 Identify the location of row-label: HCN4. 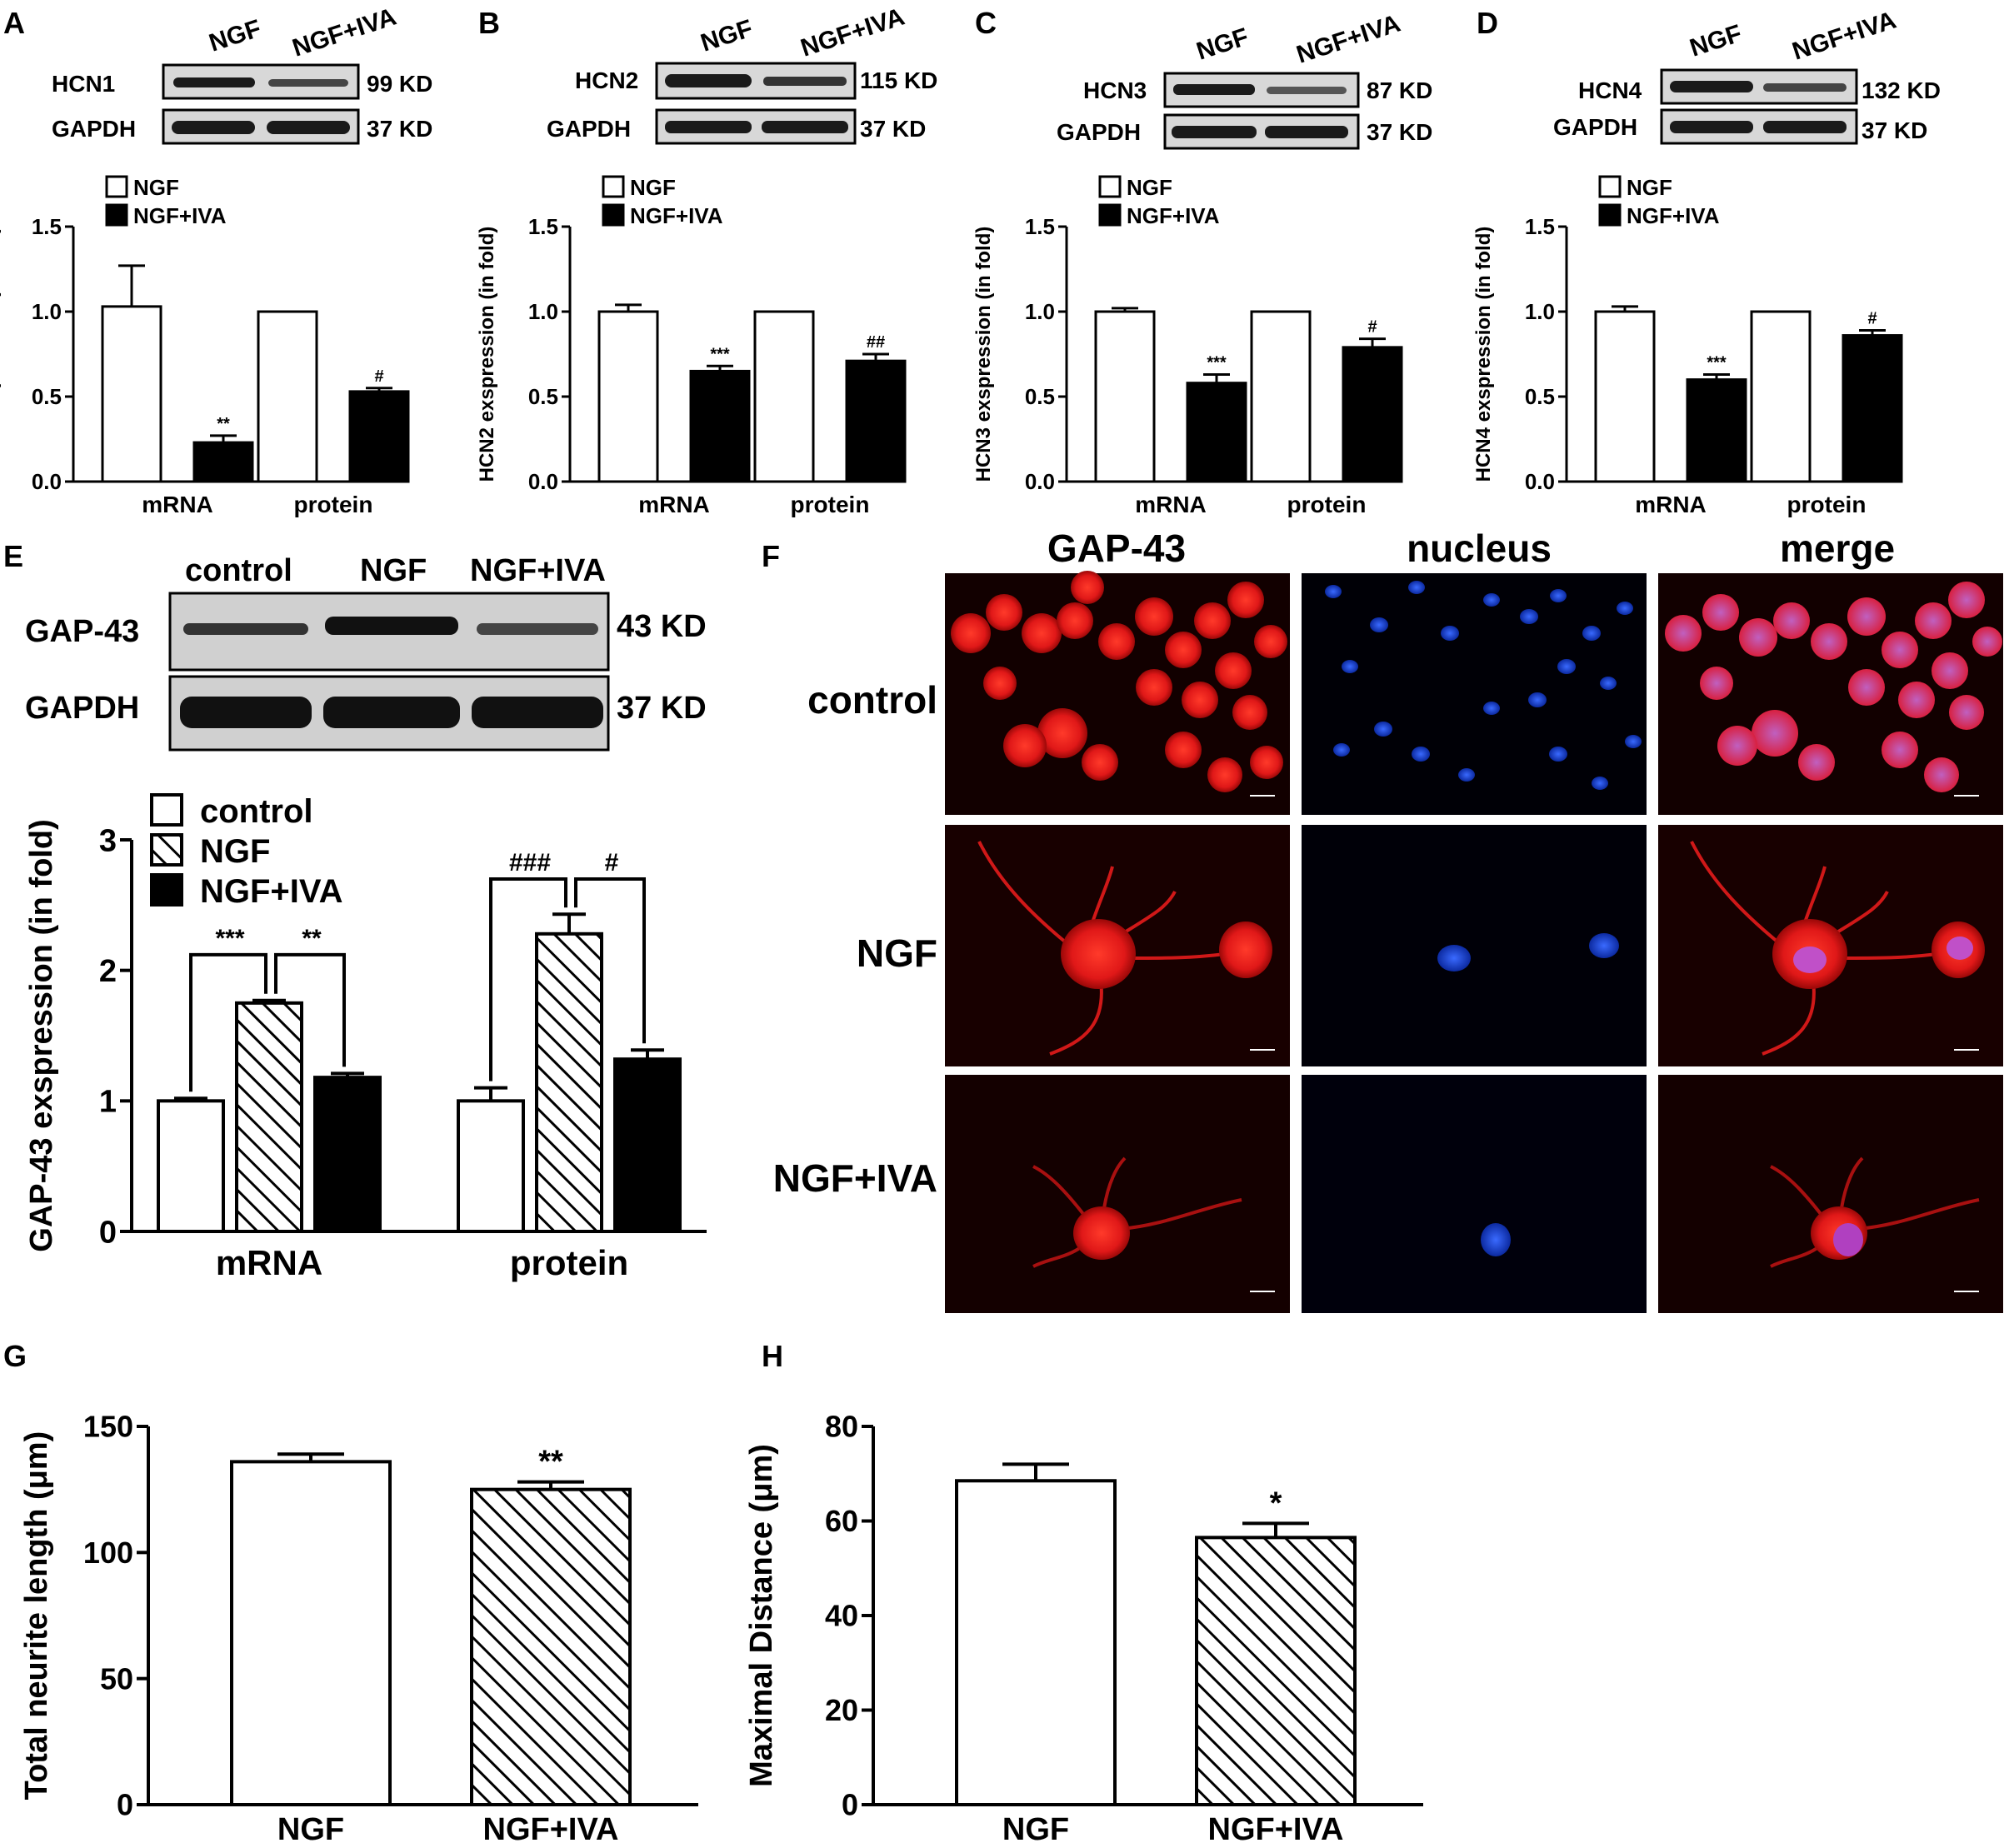
(1610, 90).